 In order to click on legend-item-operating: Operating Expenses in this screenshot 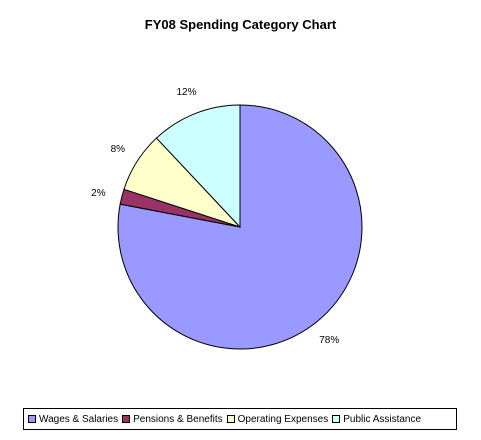, I will do `click(277, 419)`.